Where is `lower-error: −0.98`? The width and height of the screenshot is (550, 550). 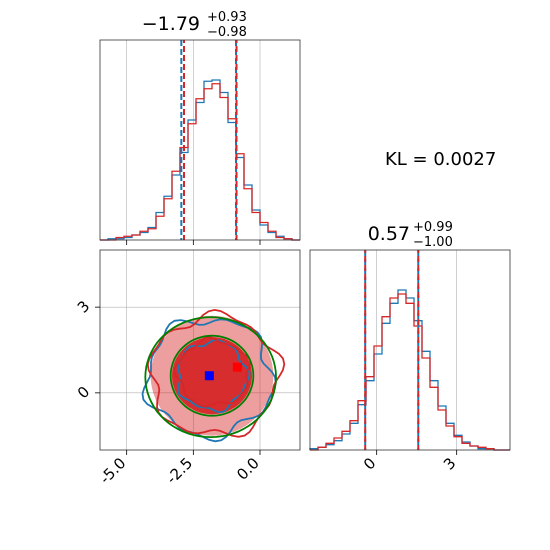
lower-error: −0.98 is located at coordinates (227, 32).